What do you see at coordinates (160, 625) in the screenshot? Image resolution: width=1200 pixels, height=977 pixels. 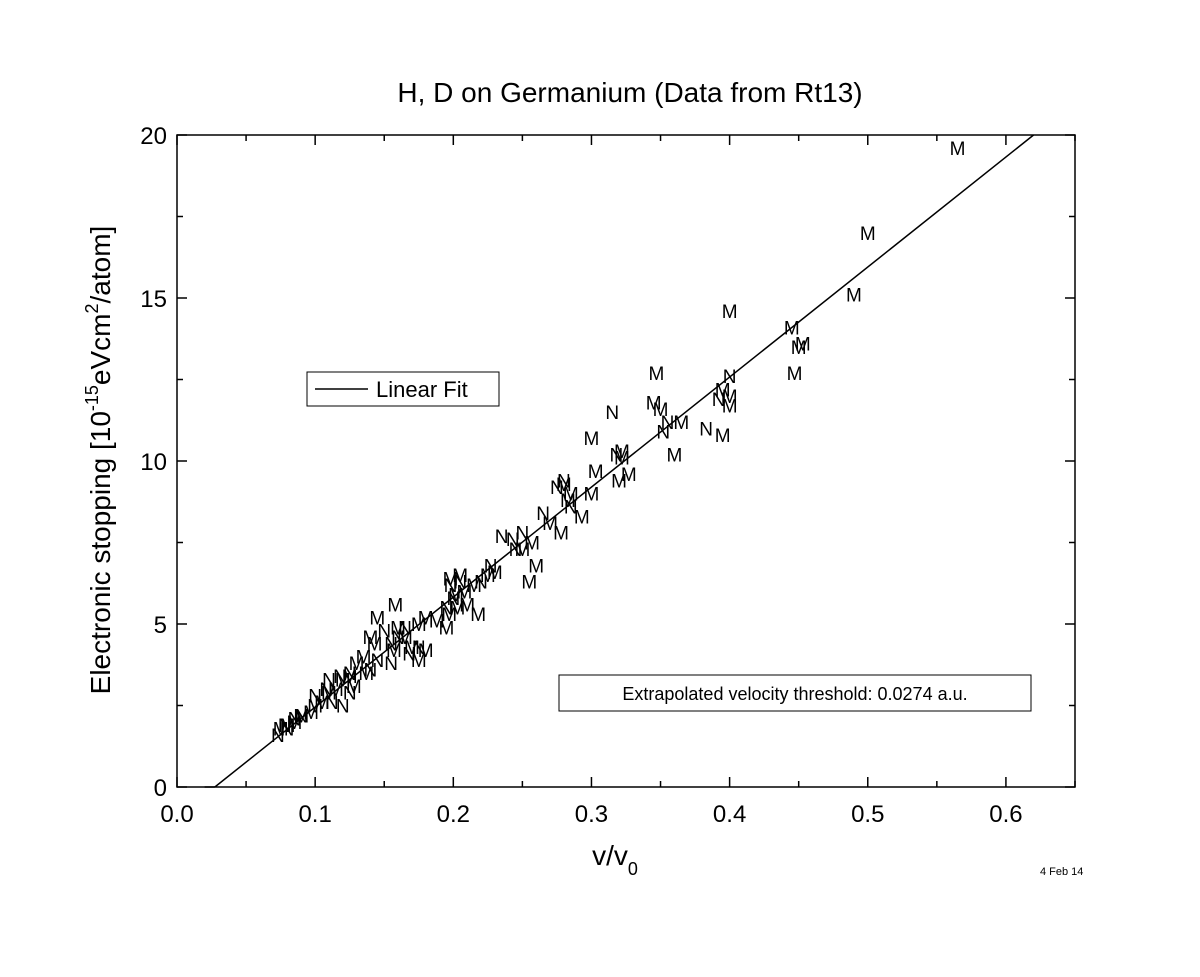 I see `y-tick-label: 5` at bounding box center [160, 625].